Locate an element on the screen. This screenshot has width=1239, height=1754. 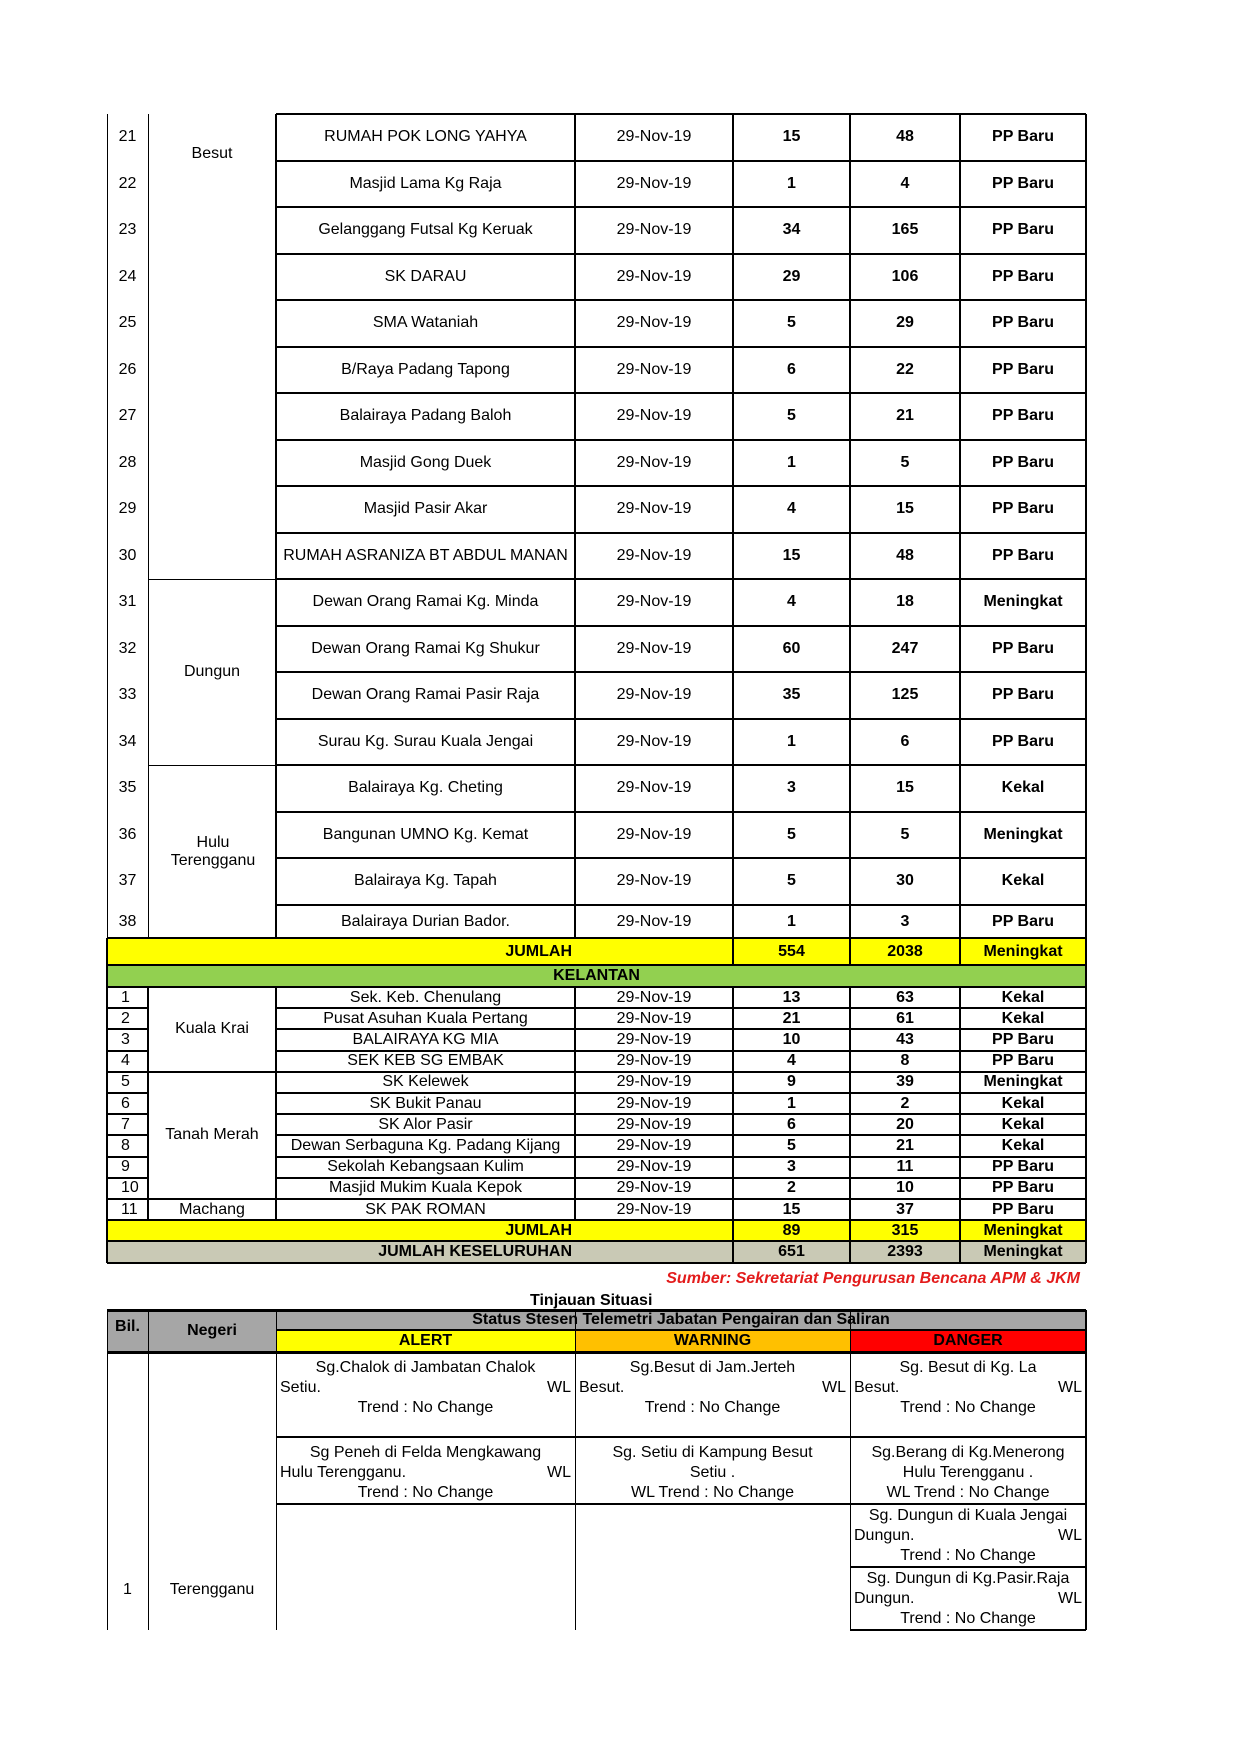
cell-families: 4 is located at coordinates (791, 509).